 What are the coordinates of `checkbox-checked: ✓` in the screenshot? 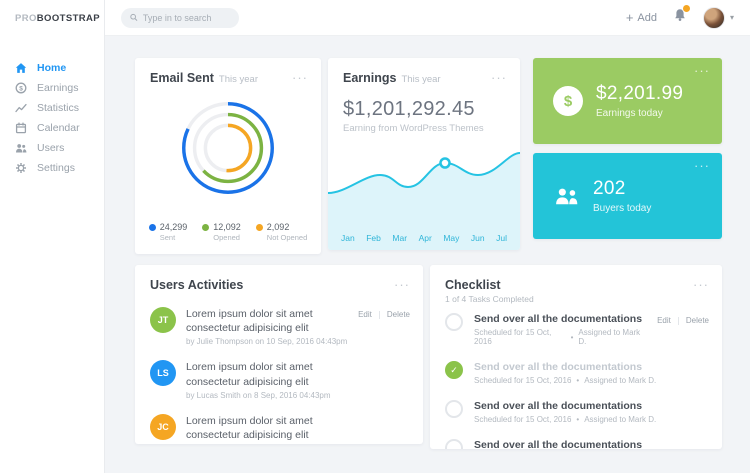 It's located at (454, 370).